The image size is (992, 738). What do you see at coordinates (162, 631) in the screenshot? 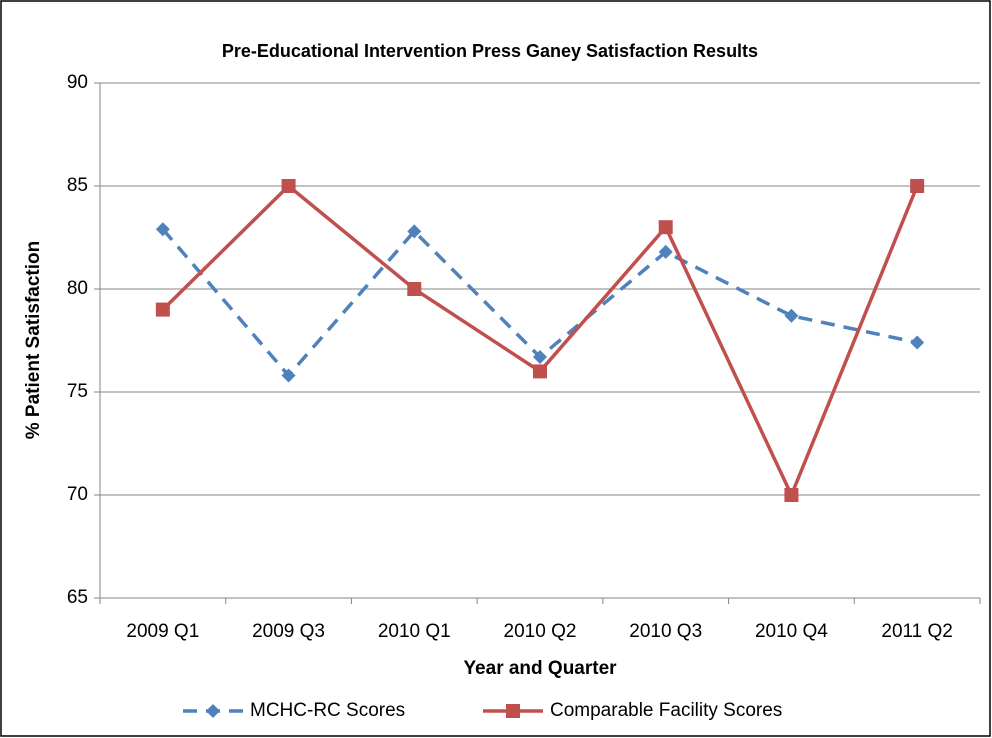
I see `x-tick-label: 2009 Q1` at bounding box center [162, 631].